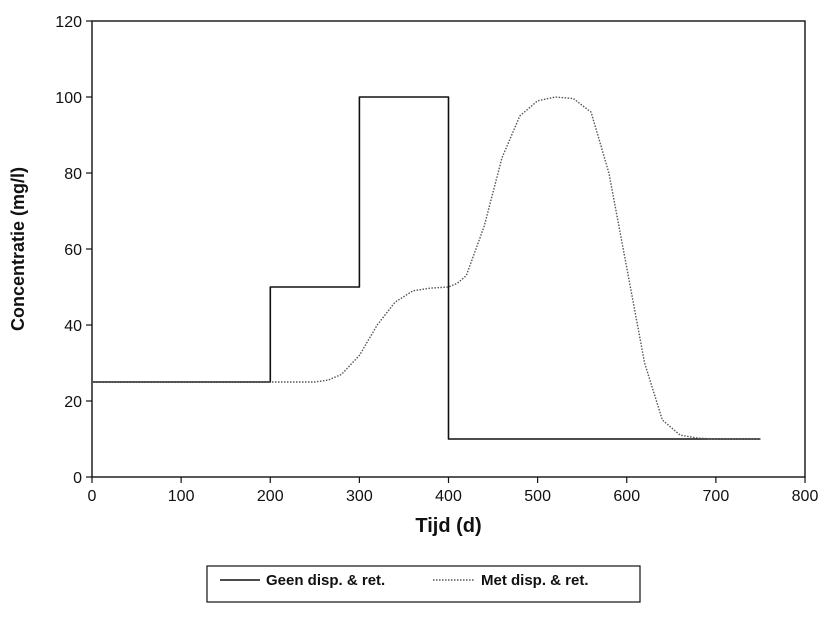  I want to click on x-tick-label: 400, so click(448, 496).